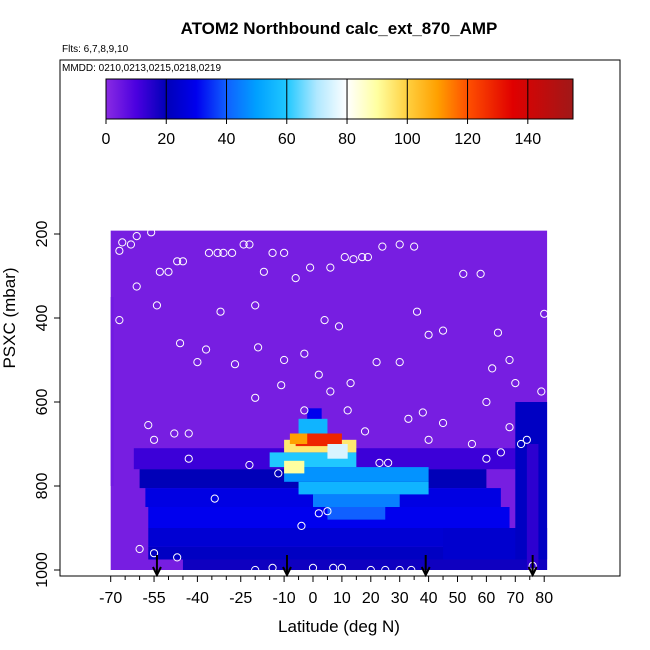  I want to click on x-tick-label: -25, so click(240, 598).